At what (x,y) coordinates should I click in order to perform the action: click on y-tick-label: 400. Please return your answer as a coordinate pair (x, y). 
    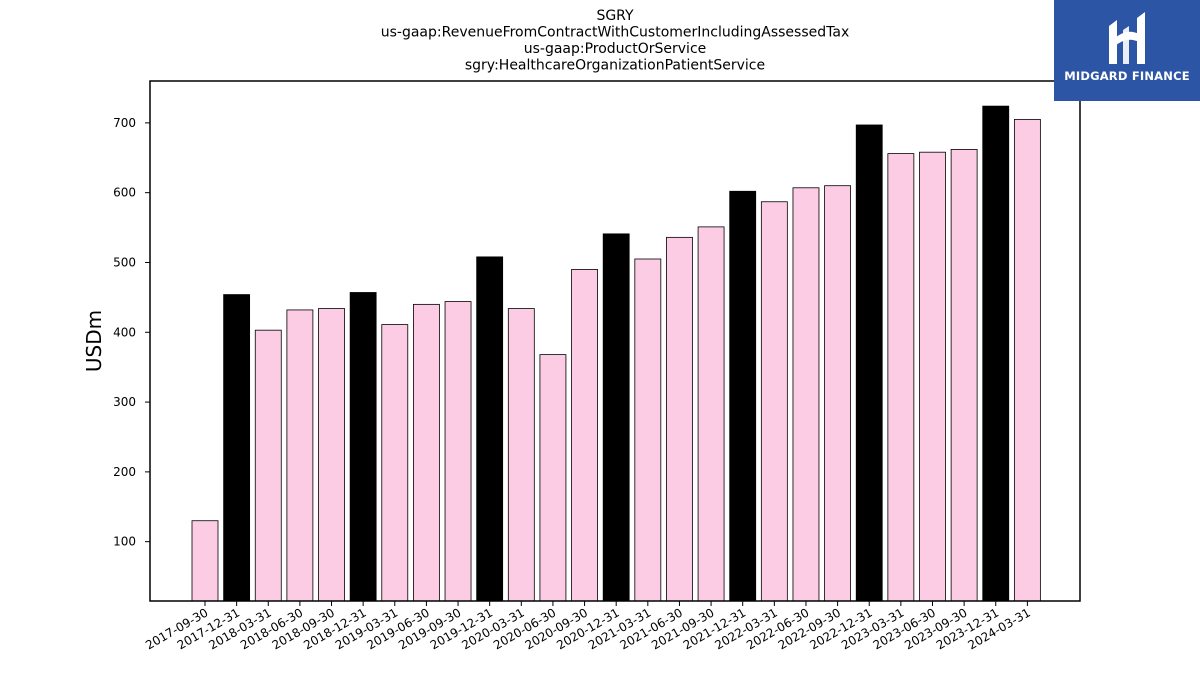
    Looking at the image, I should click on (124, 332).